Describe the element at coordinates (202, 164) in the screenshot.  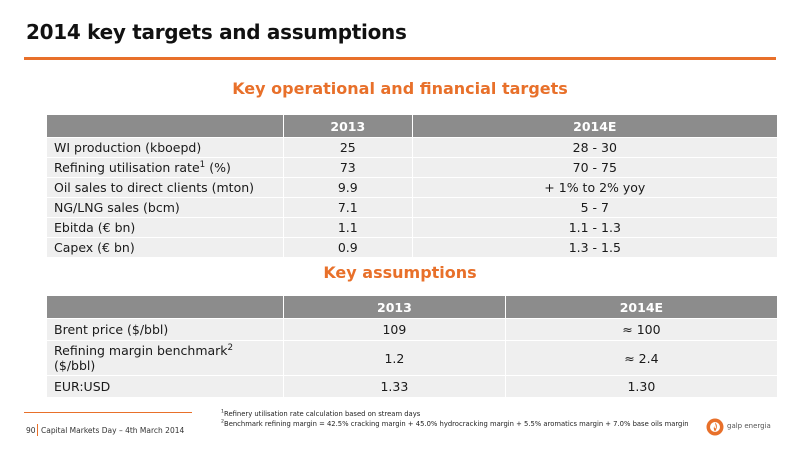
I see `footnote-marker: 1` at that location.